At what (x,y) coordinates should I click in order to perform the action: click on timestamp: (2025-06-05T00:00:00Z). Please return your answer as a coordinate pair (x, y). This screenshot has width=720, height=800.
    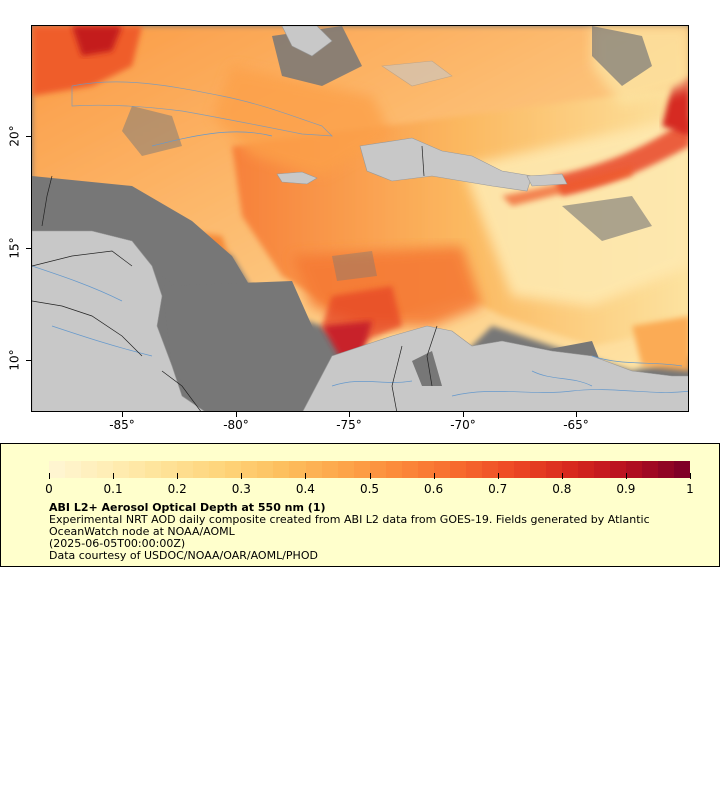
    Looking at the image, I should click on (117, 543).